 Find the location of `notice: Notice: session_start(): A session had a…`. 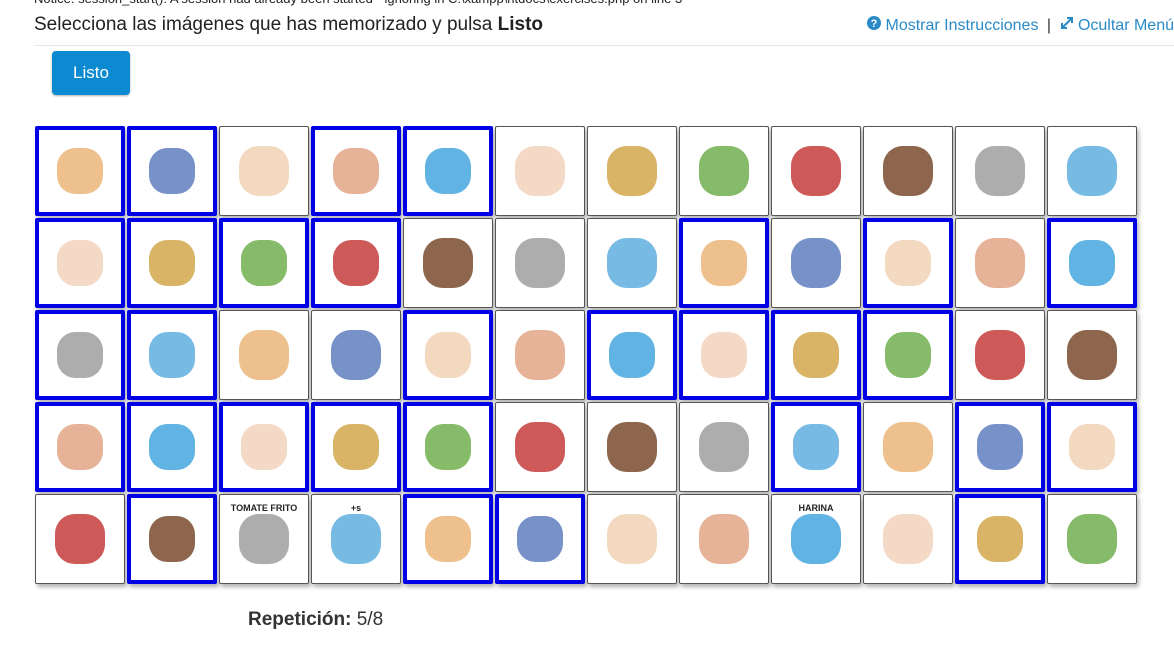

notice: Notice: session_start(): A session had a… is located at coordinates (358, 3).